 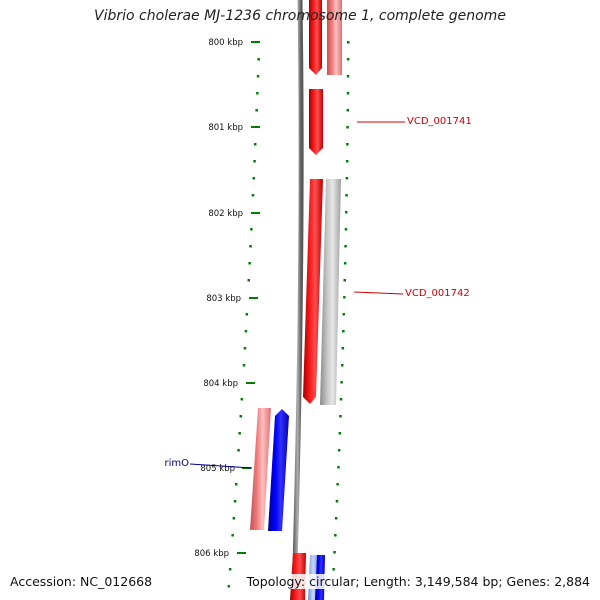 What do you see at coordinates (297, 300) in the screenshot?
I see `chromosome-backbone` at bounding box center [297, 300].